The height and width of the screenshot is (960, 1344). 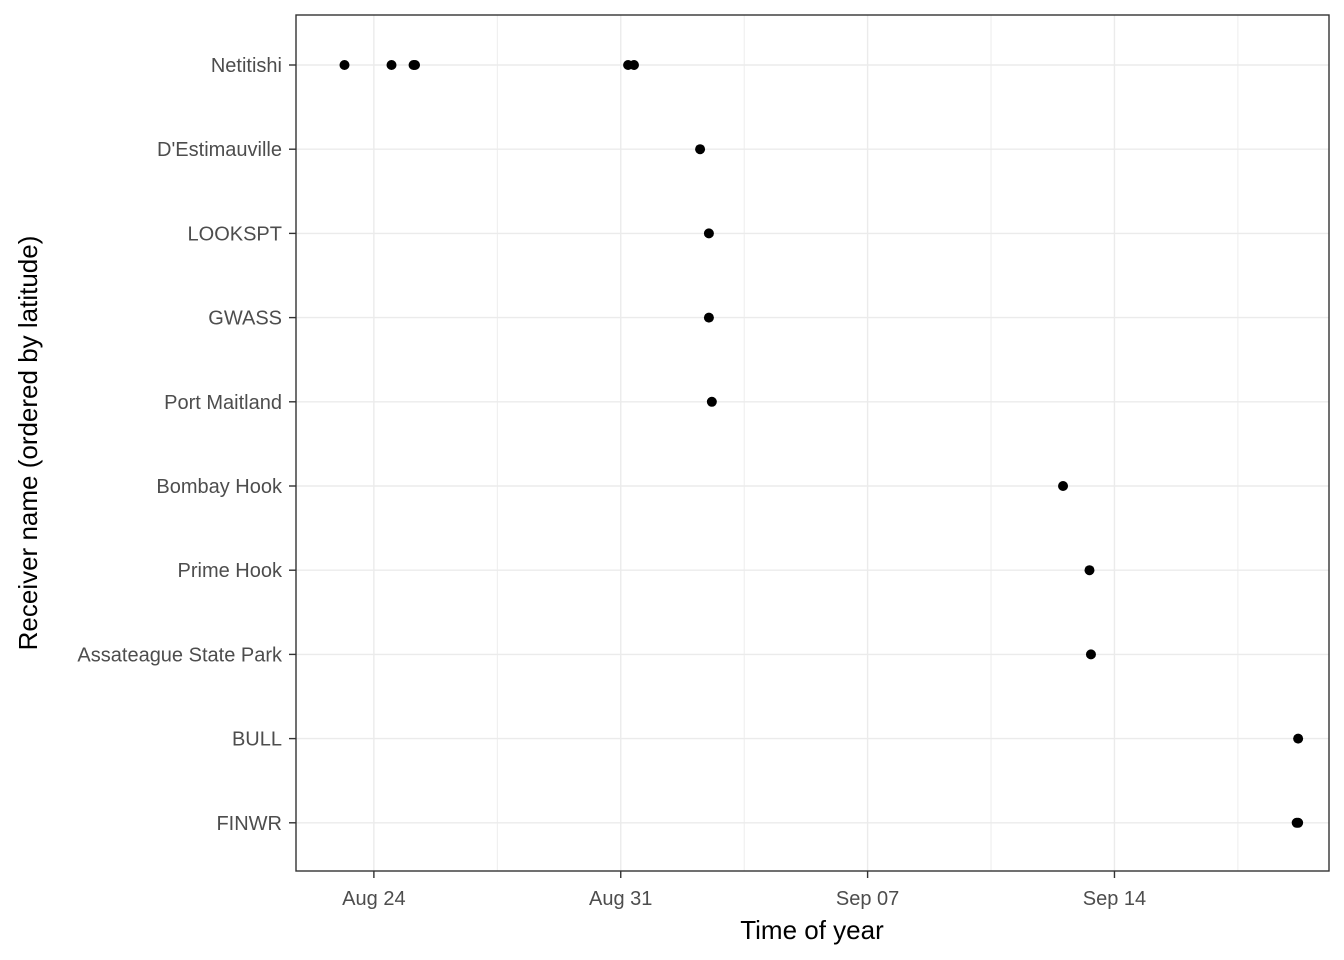 What do you see at coordinates (867, 899) in the screenshot?
I see `x-tick-label: Sep 07` at bounding box center [867, 899].